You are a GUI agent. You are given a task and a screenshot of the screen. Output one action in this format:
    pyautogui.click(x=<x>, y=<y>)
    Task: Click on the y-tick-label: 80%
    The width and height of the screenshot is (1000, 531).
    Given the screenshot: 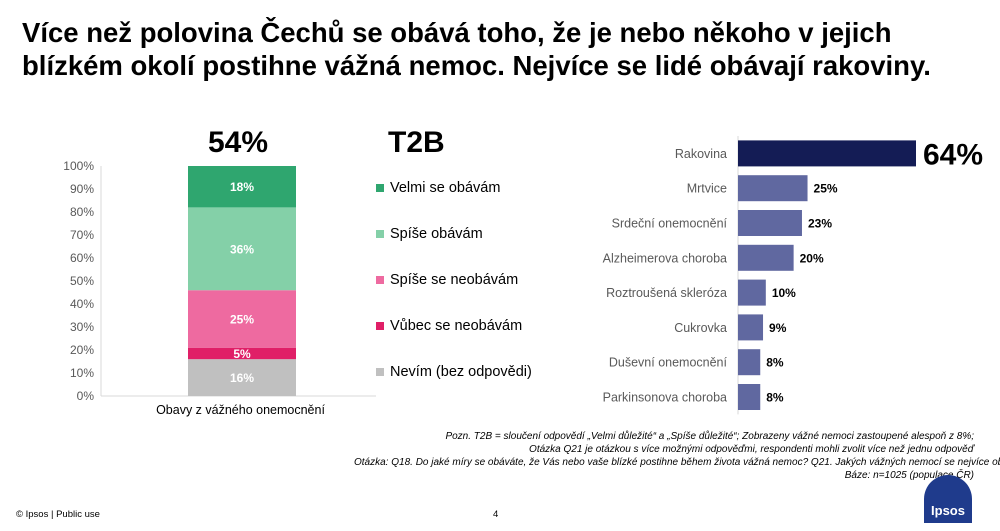 What is the action you would take?
    pyautogui.click(x=82, y=212)
    